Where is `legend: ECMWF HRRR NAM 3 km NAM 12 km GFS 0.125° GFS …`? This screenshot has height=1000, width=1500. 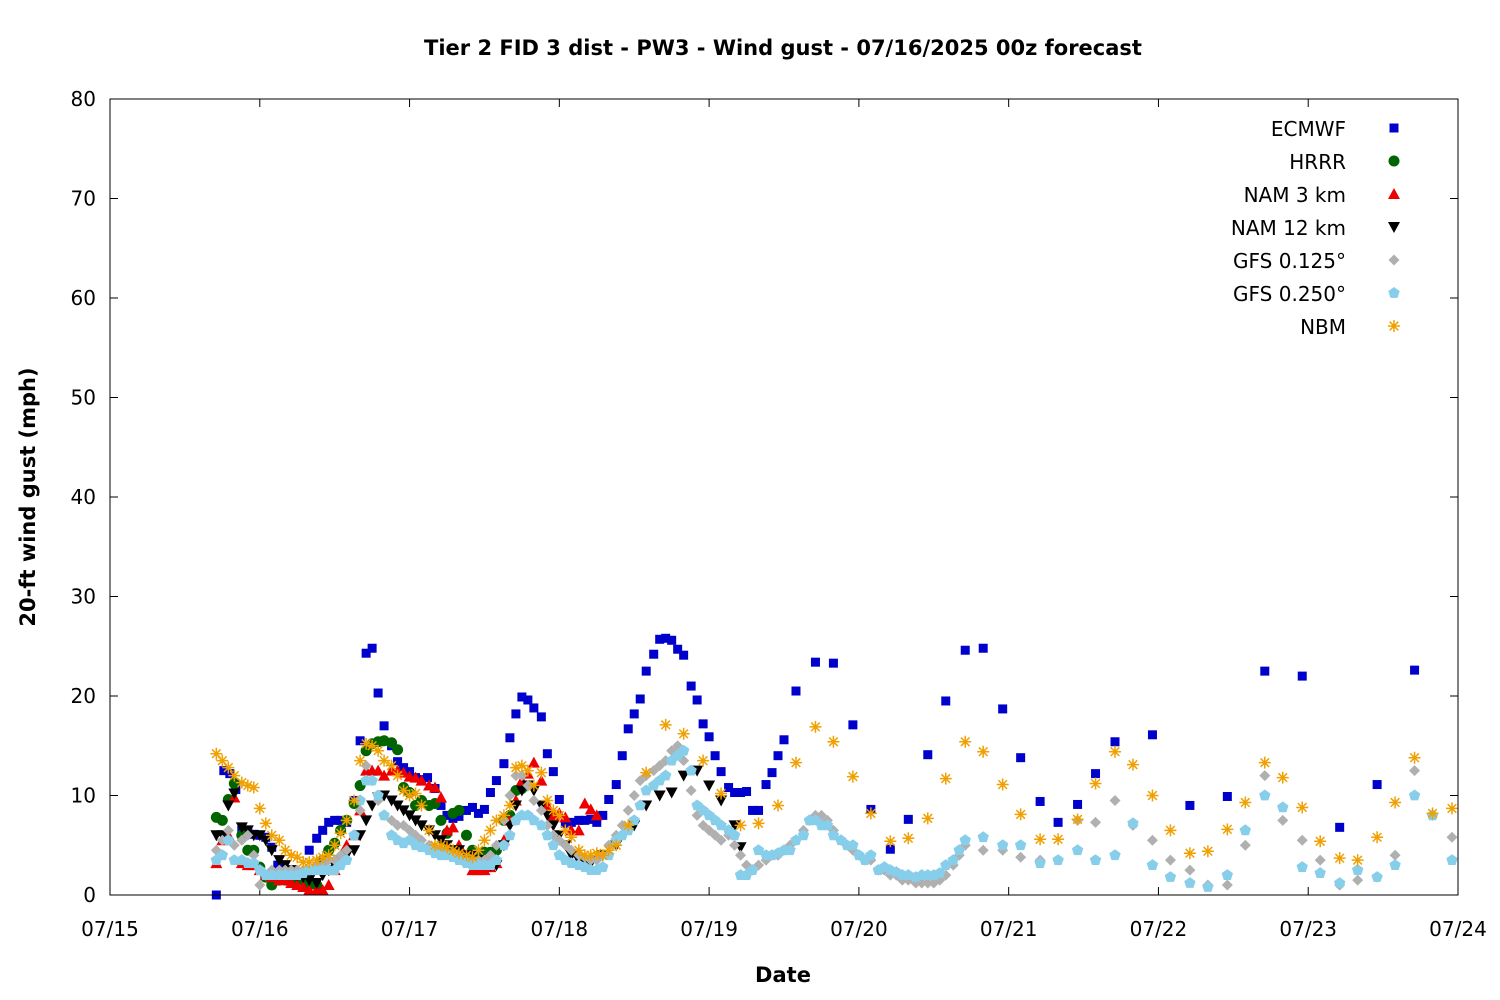 legend: ECMWF HRRR NAM 3 km NAM 12 km GFS 0.125° GFS … is located at coordinates (1315, 228).